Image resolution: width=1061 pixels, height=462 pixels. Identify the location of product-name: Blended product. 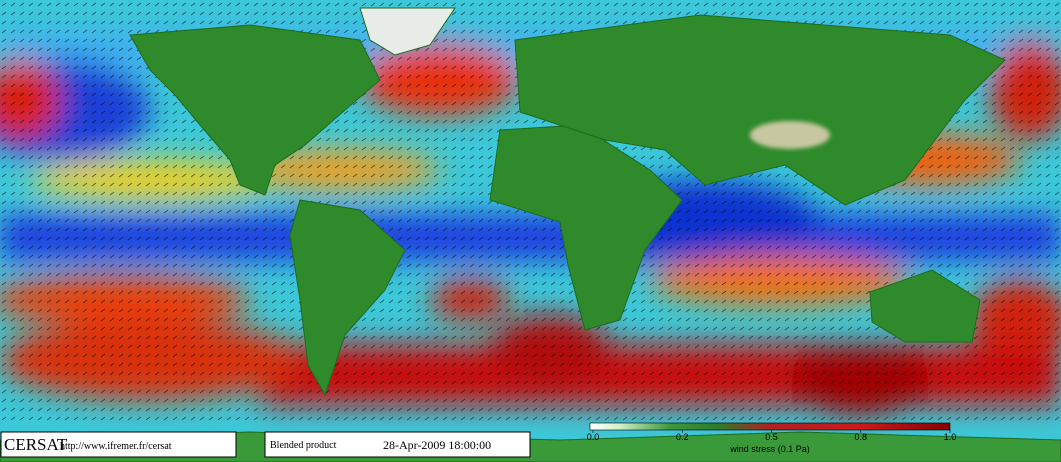
(303, 445).